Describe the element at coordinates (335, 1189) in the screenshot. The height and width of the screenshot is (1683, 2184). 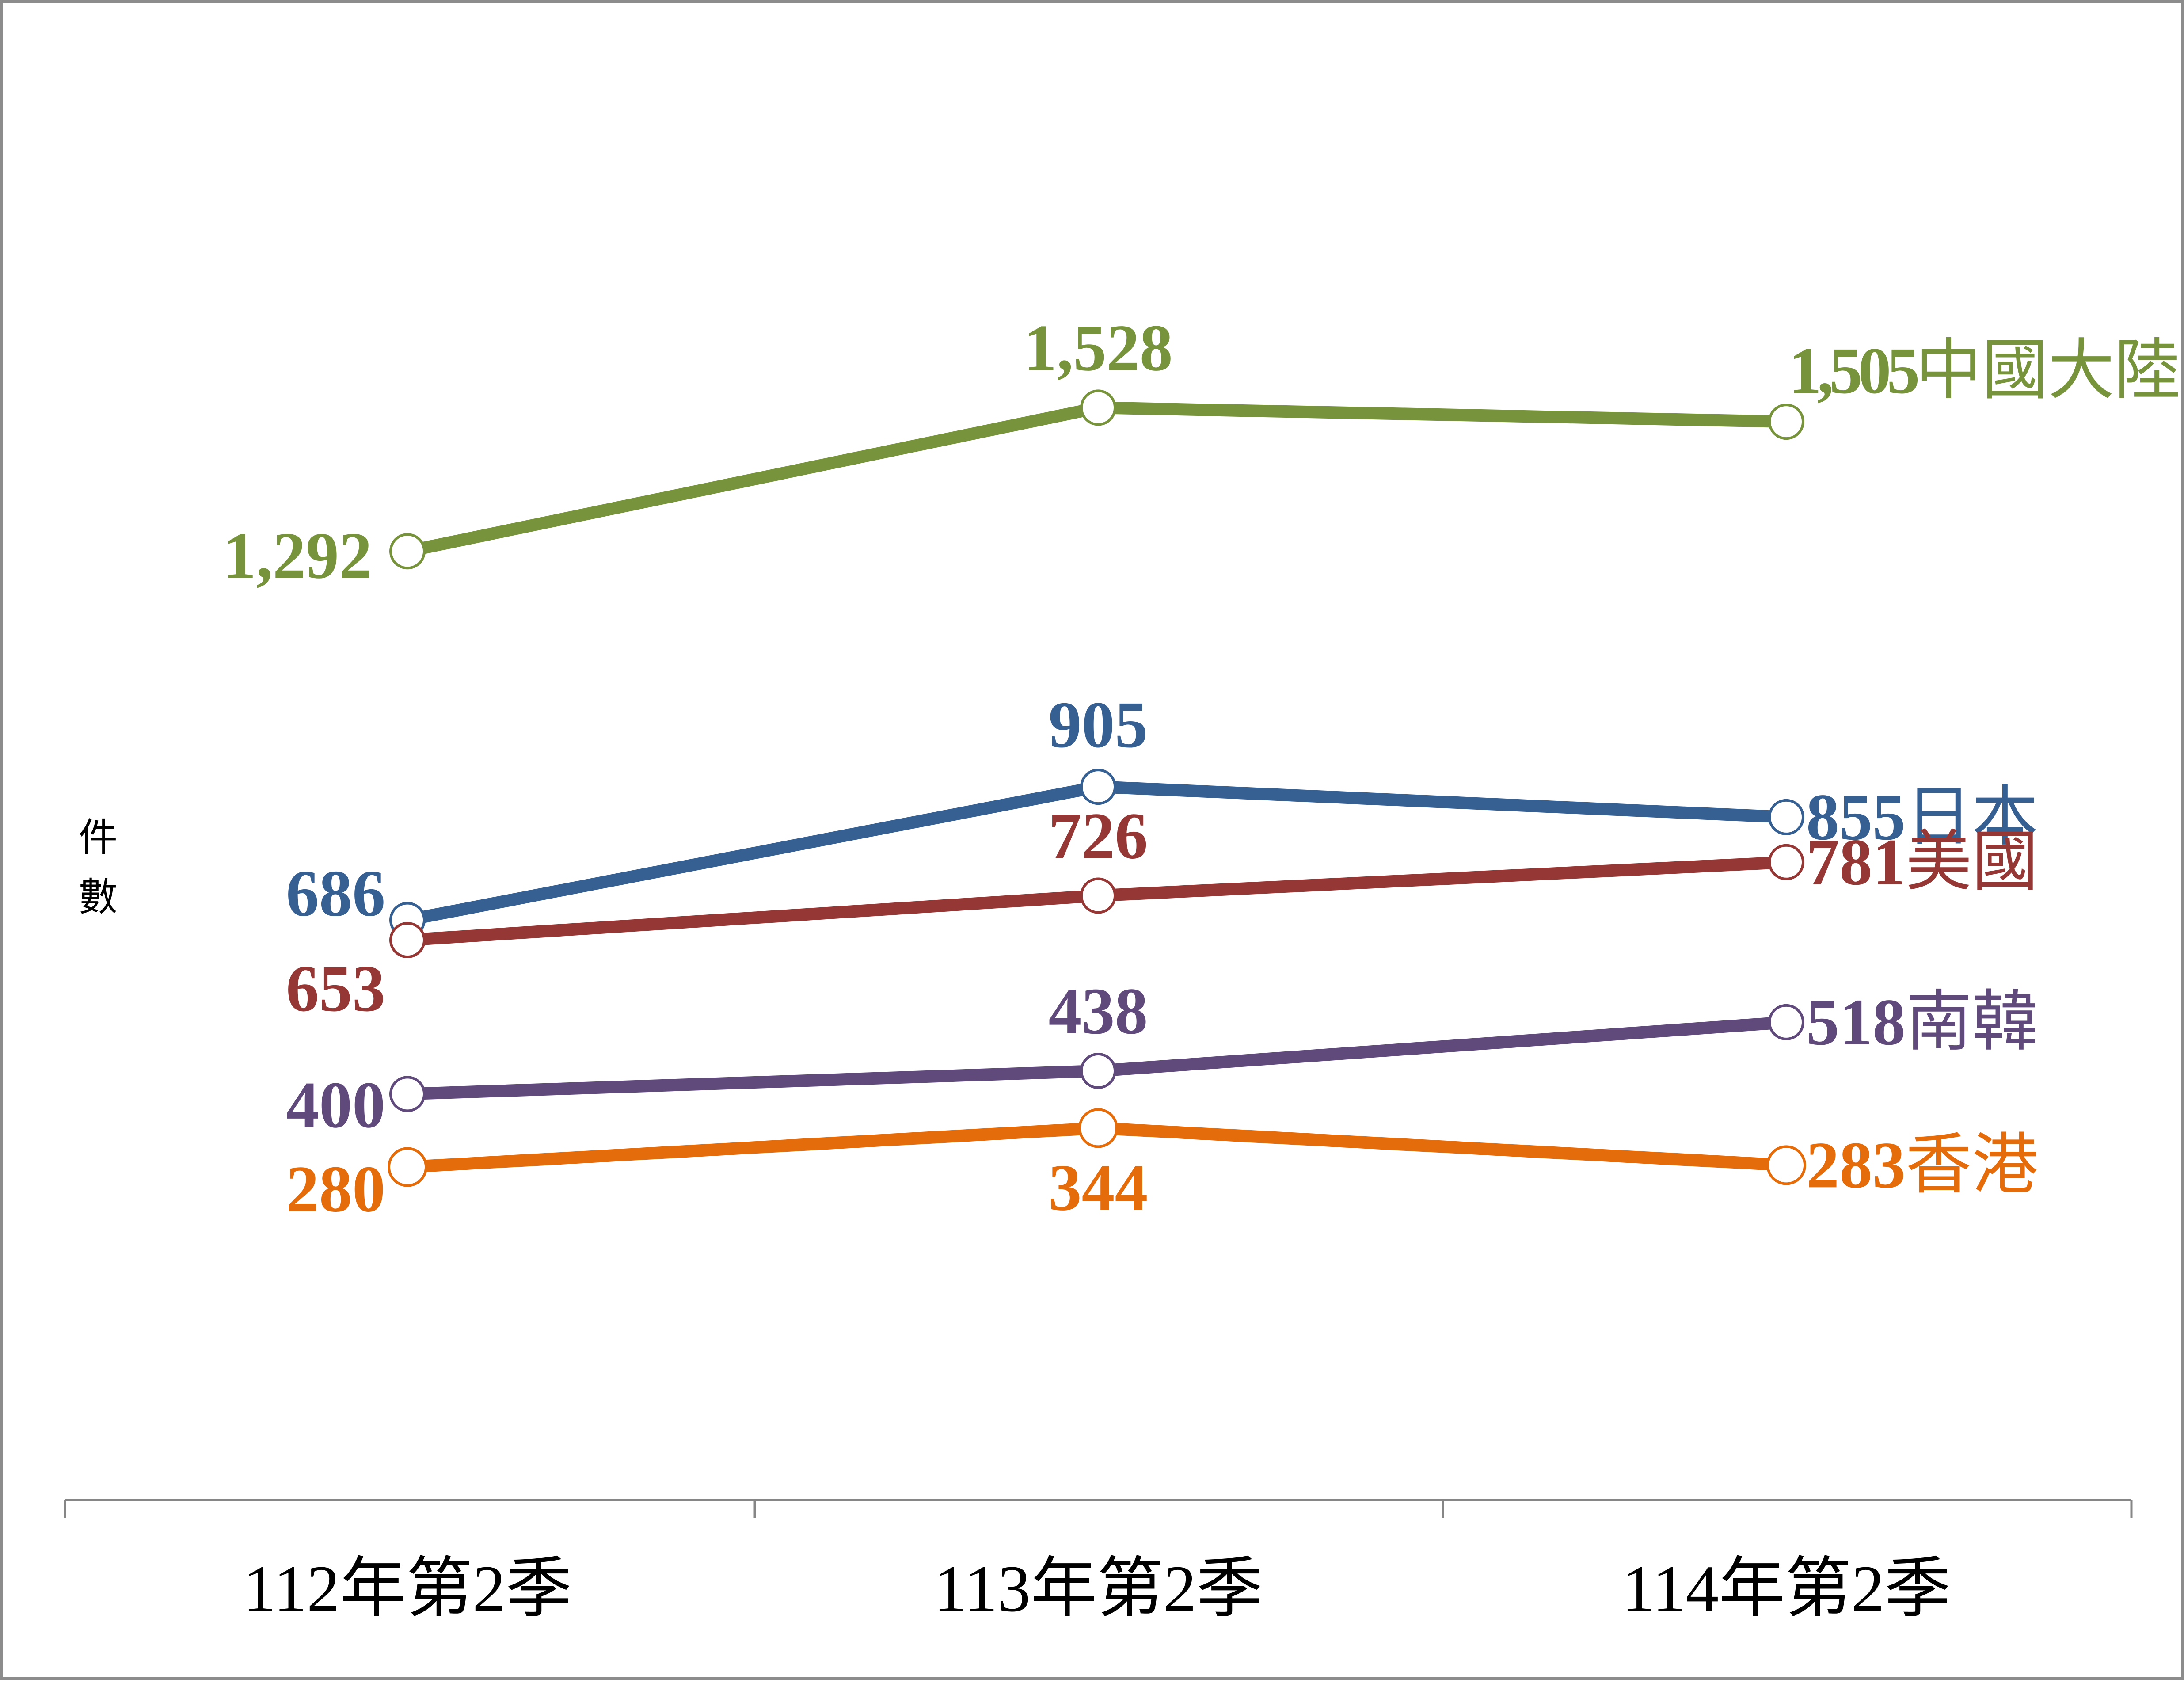
I see `series-5-value-label-1: 280` at that location.